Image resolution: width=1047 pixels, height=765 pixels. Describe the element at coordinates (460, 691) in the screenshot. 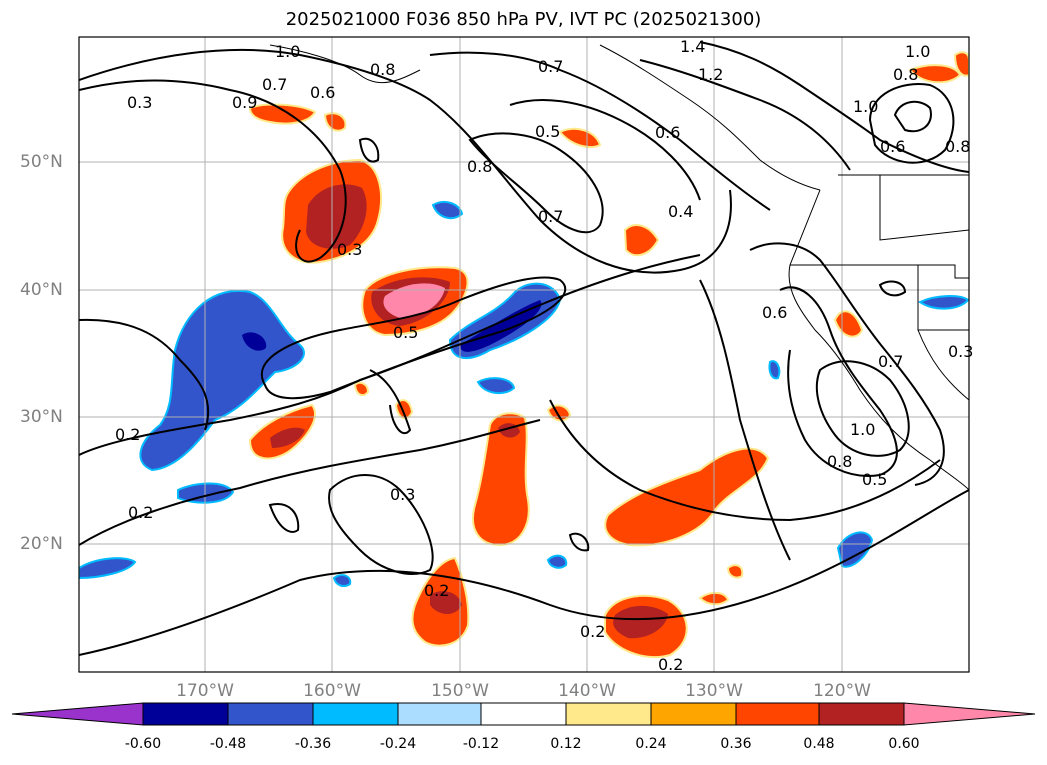

I see `lon-label: 150°W` at that location.